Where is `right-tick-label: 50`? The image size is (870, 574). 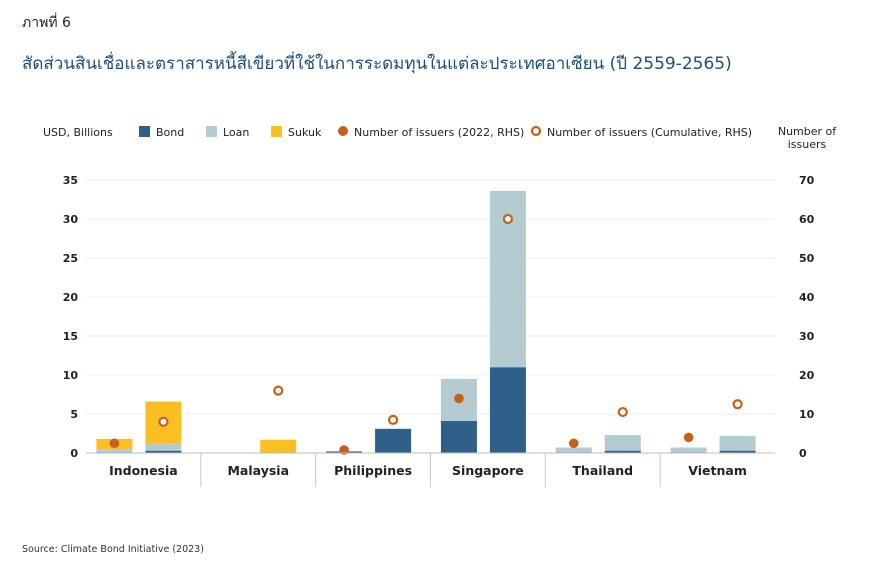
right-tick-label: 50 is located at coordinates (807, 258).